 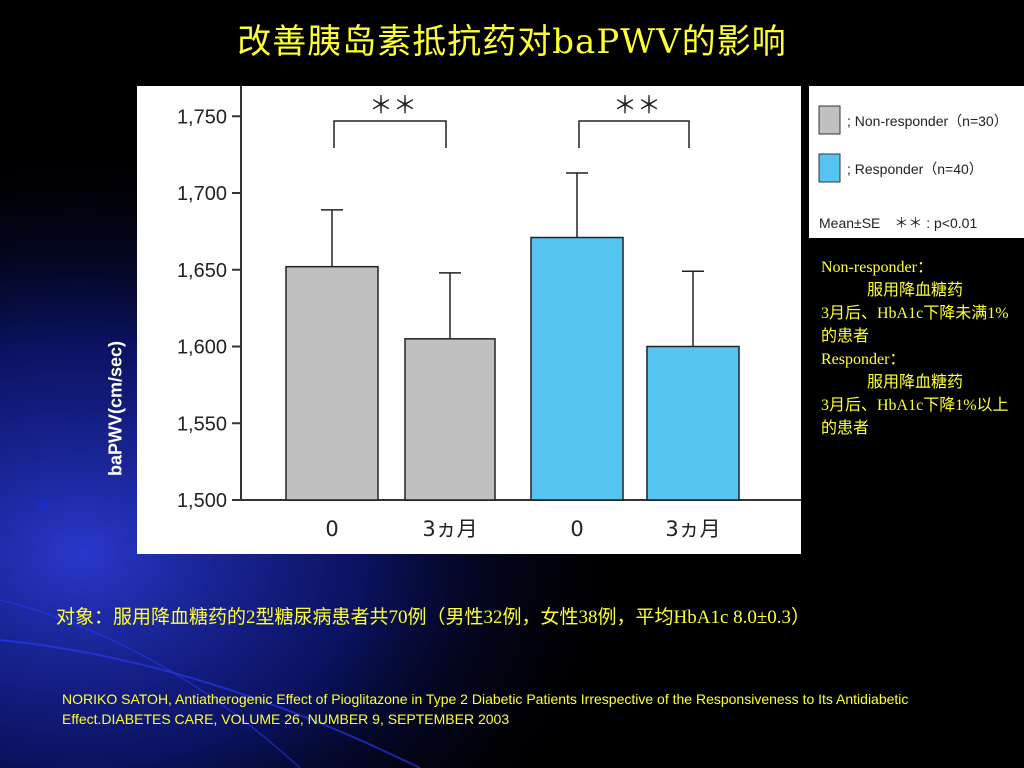 What do you see at coordinates (202, 424) in the screenshot?
I see `y-tick-label: 1,550` at bounding box center [202, 424].